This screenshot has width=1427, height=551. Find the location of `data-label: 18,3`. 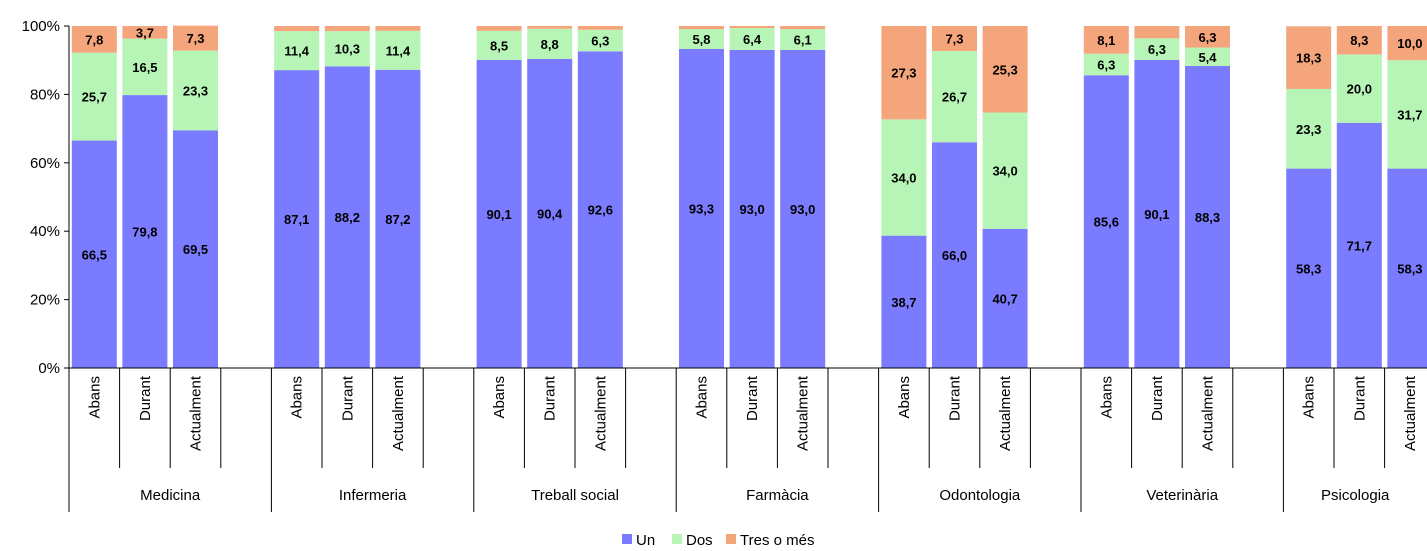

data-label: 18,3 is located at coordinates (1308, 58).